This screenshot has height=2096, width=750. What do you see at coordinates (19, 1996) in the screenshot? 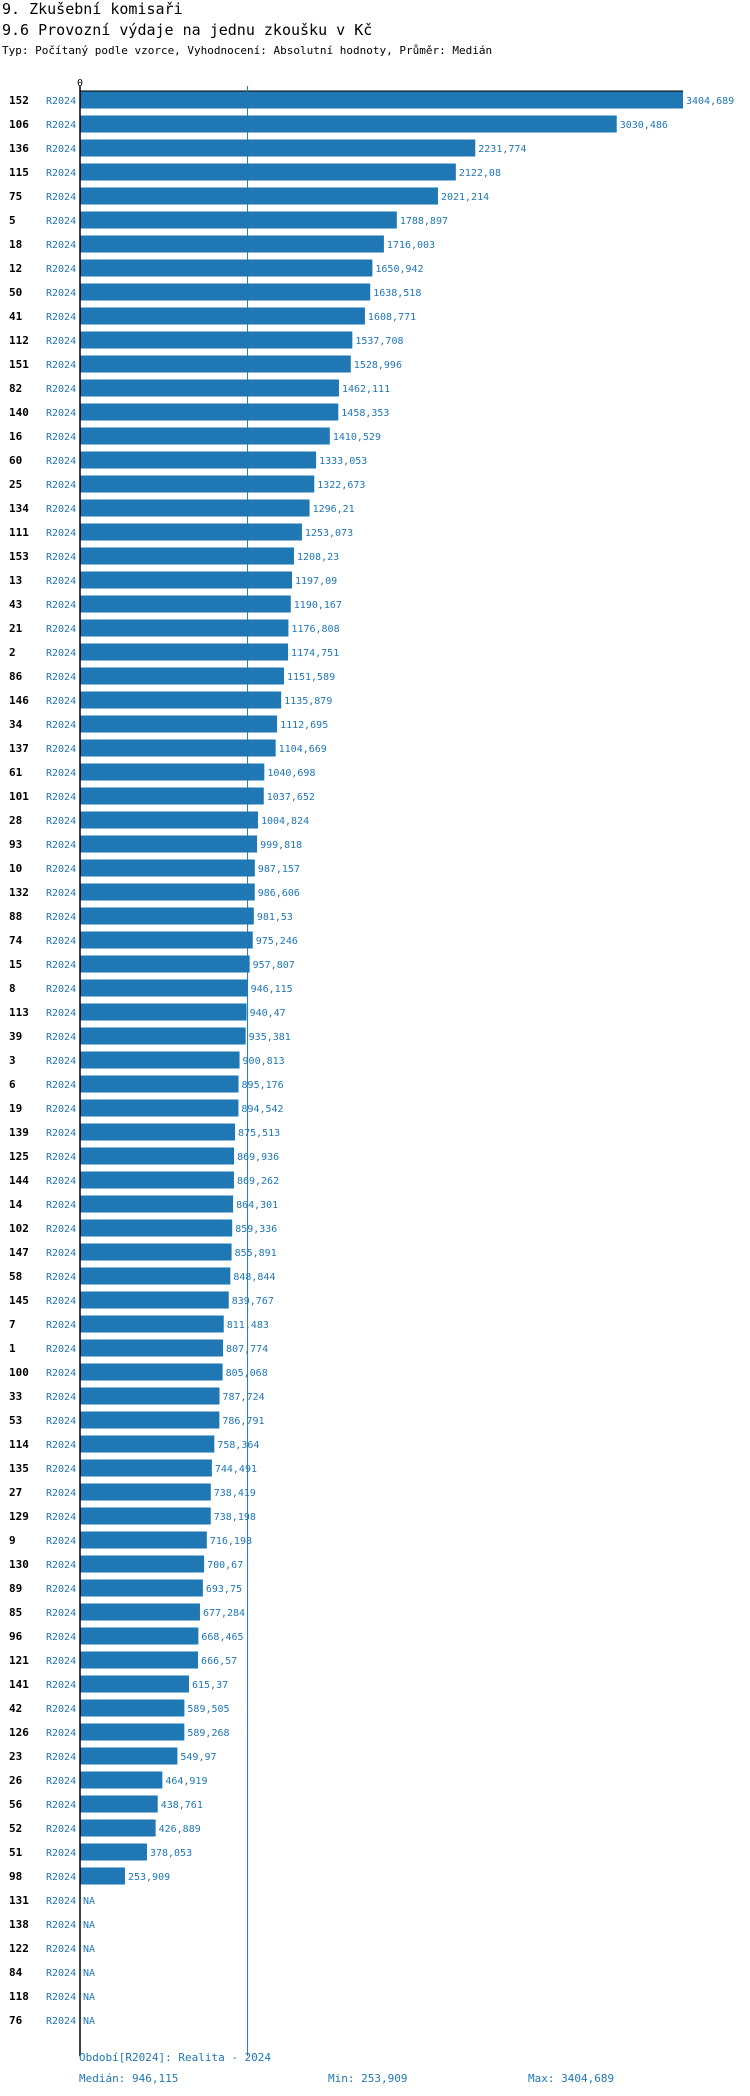
I see `row-id-label: 118` at bounding box center [19, 1996].